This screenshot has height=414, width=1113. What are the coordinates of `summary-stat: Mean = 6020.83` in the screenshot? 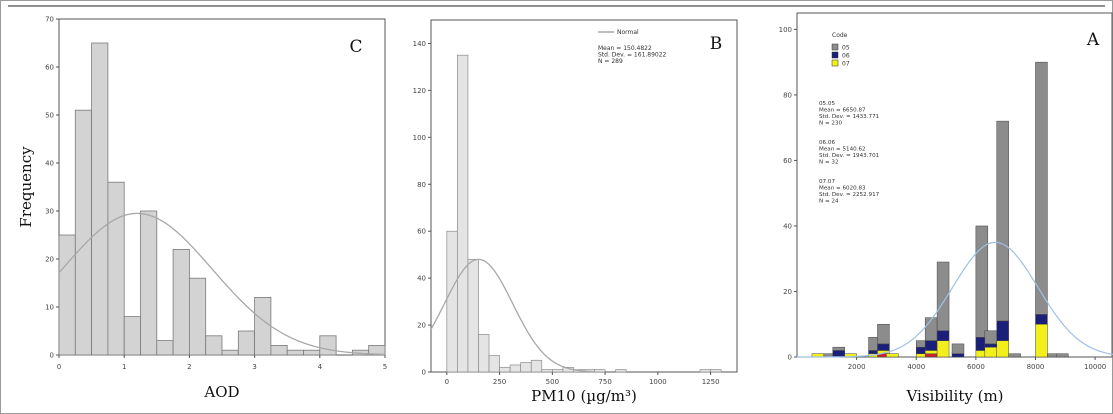 It's located at (842, 189).